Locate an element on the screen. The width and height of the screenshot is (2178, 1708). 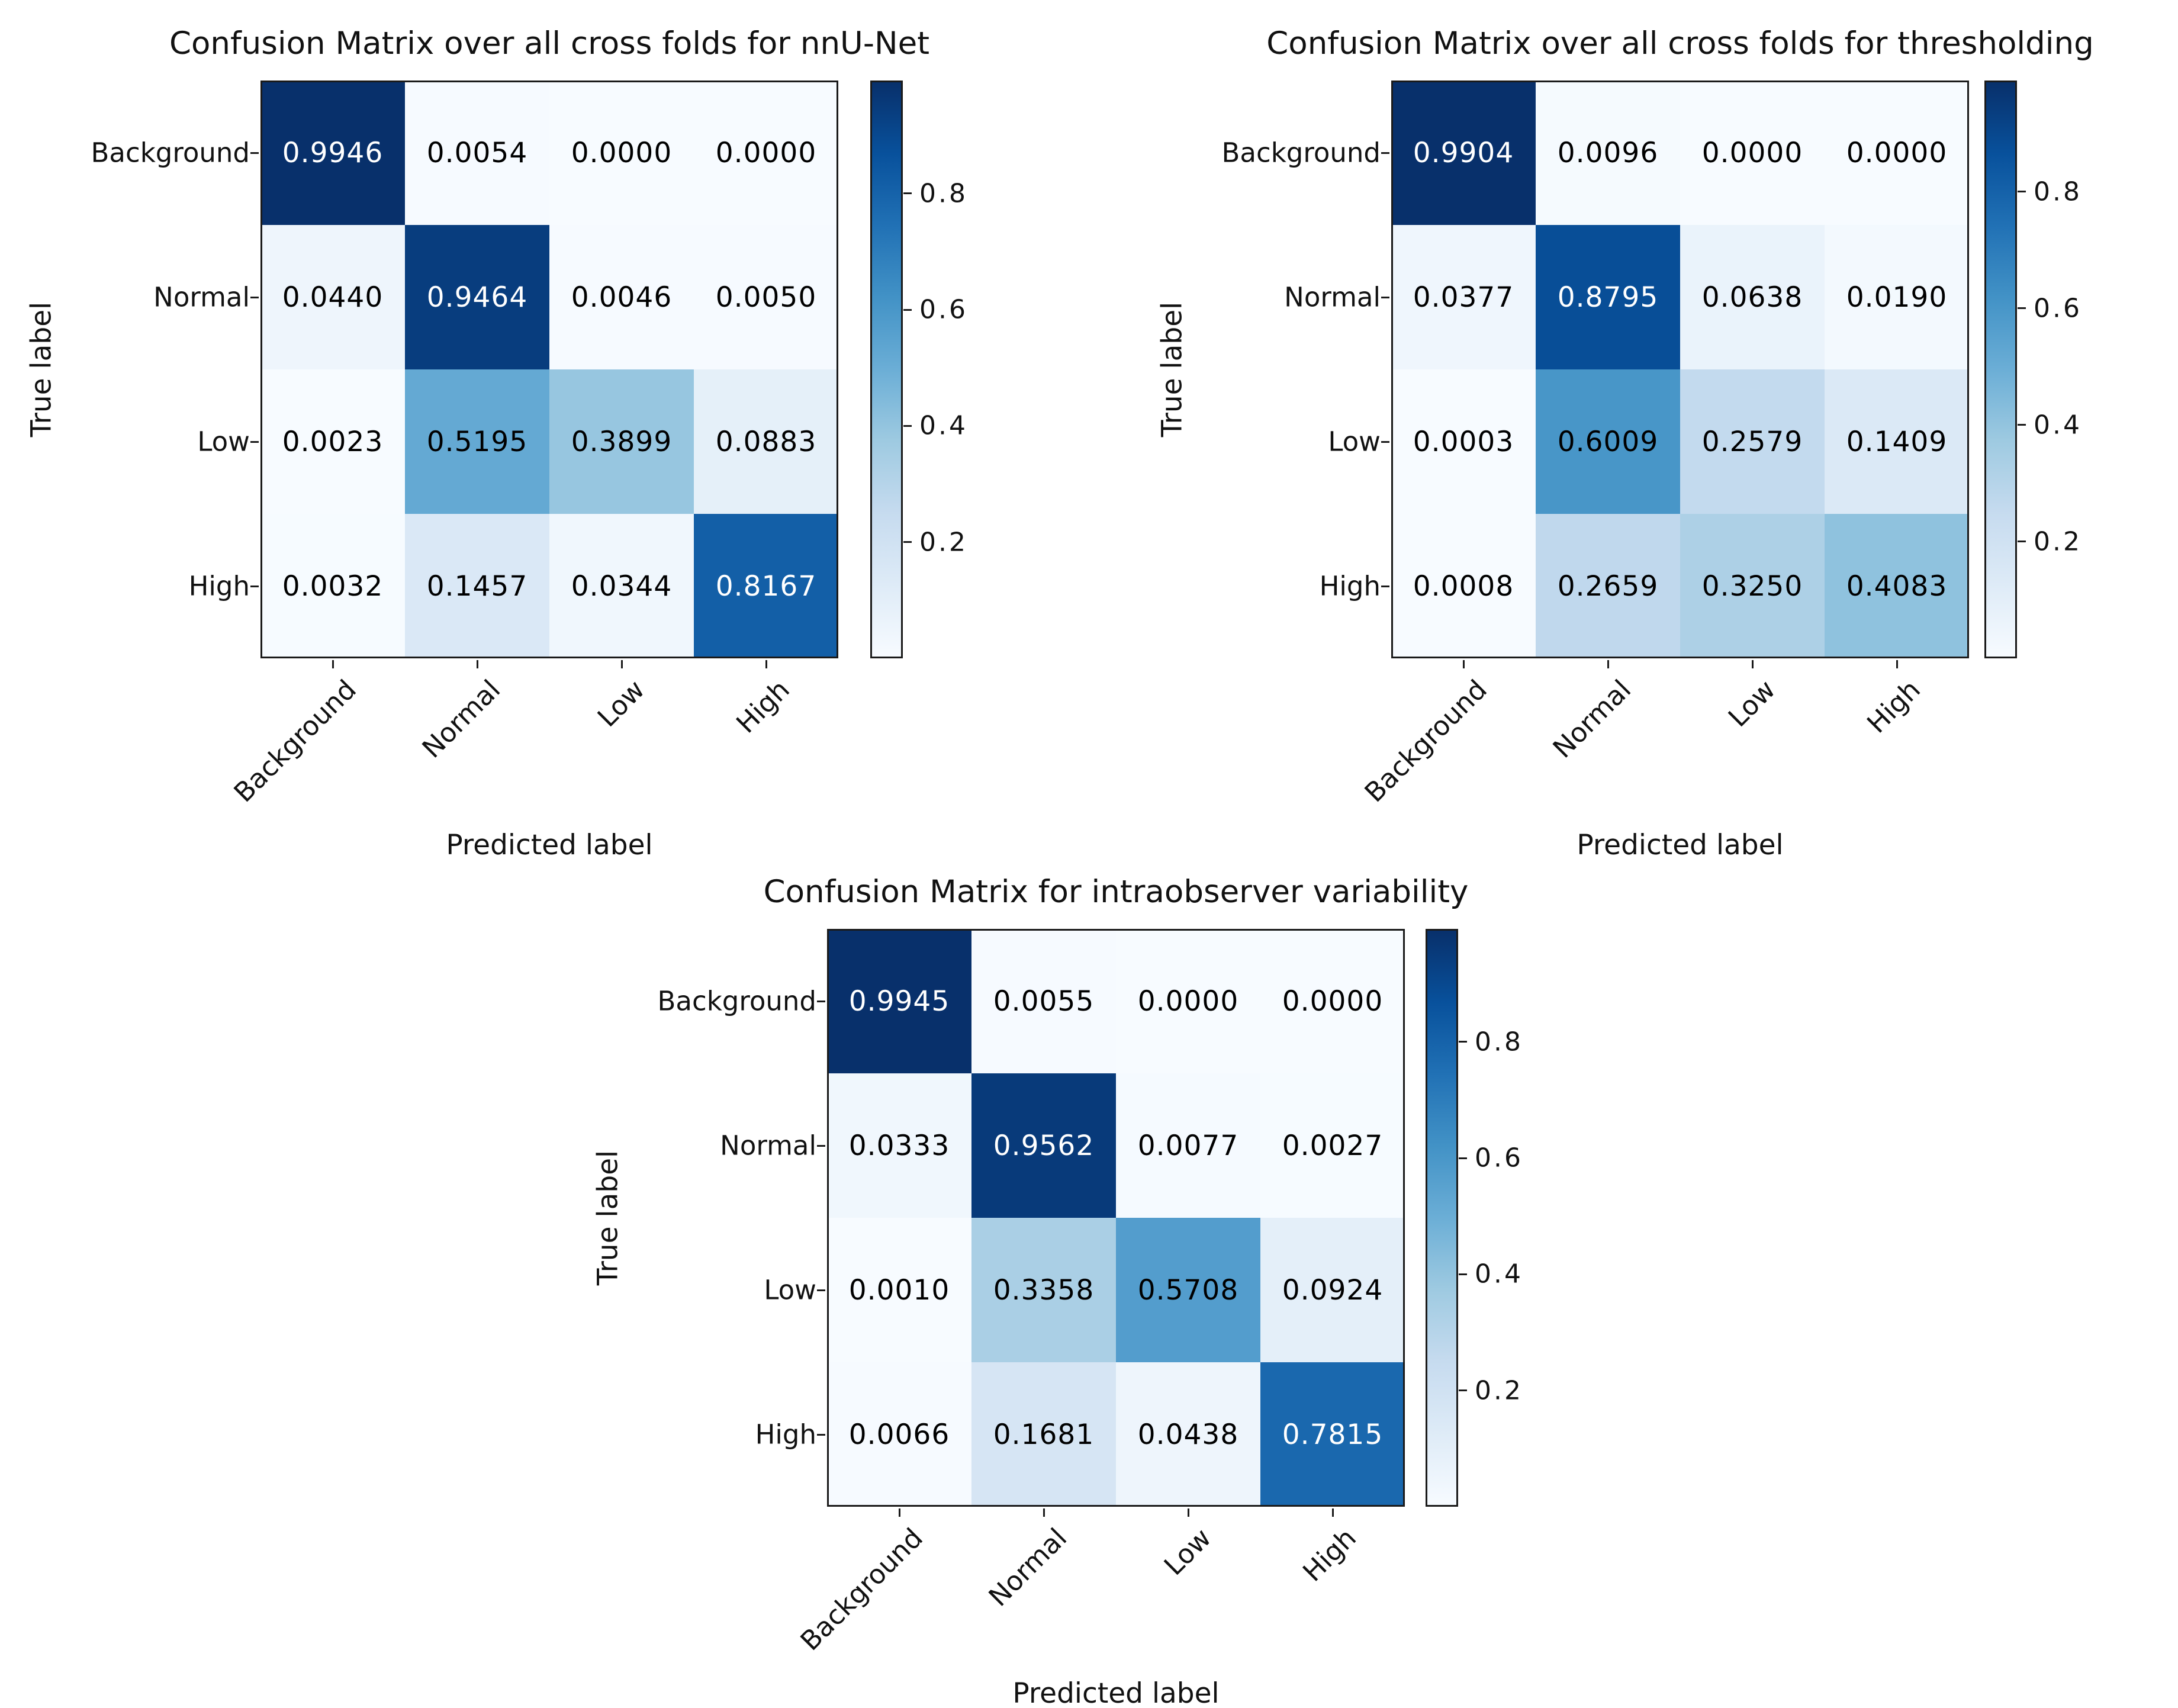
heatmap-cell: 0.0924 is located at coordinates (1333, 1290).